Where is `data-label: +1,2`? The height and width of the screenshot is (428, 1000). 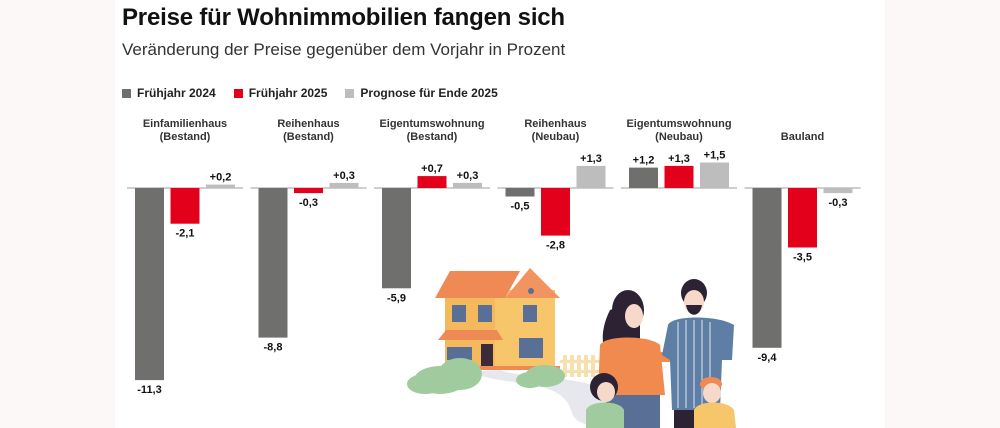
data-label: +1,2 is located at coordinates (644, 161).